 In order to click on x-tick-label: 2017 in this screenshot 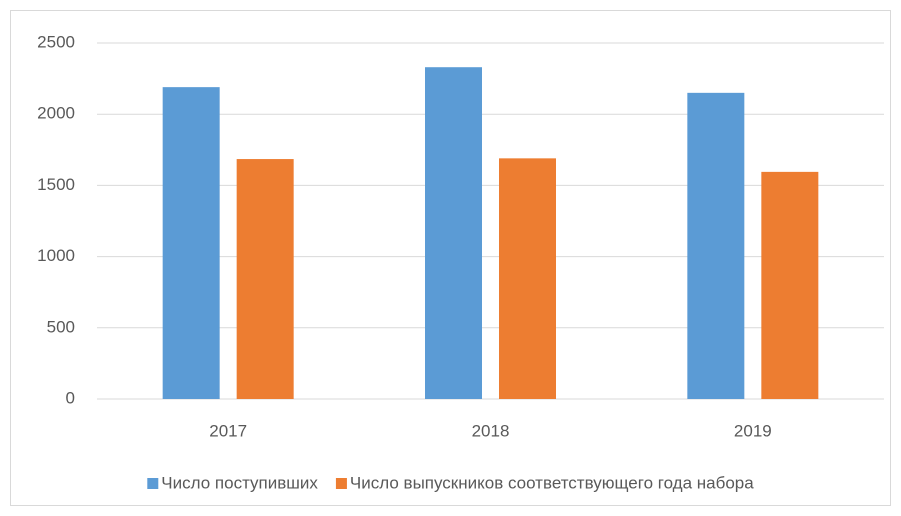, I will do `click(228, 430)`.